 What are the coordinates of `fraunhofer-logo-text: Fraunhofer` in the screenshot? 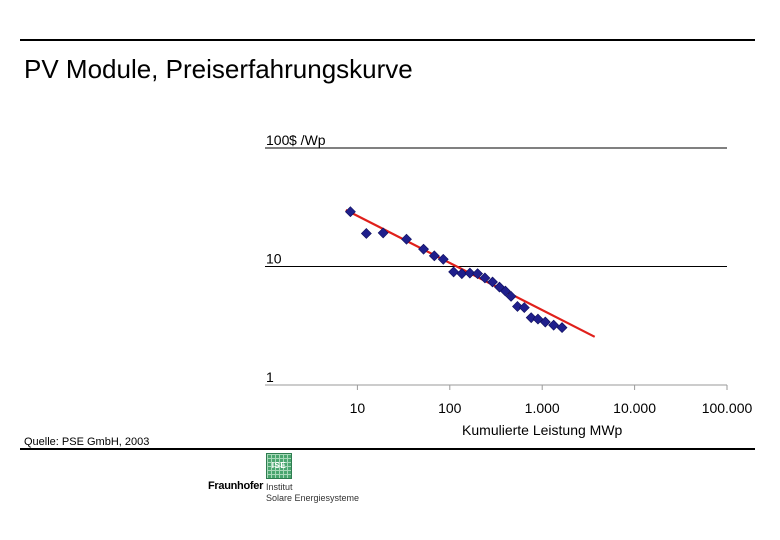 It's located at (236, 486).